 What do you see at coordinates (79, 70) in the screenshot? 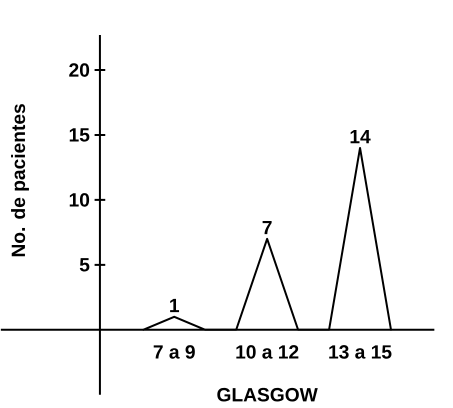
I see `y-tick-label: 20` at bounding box center [79, 70].